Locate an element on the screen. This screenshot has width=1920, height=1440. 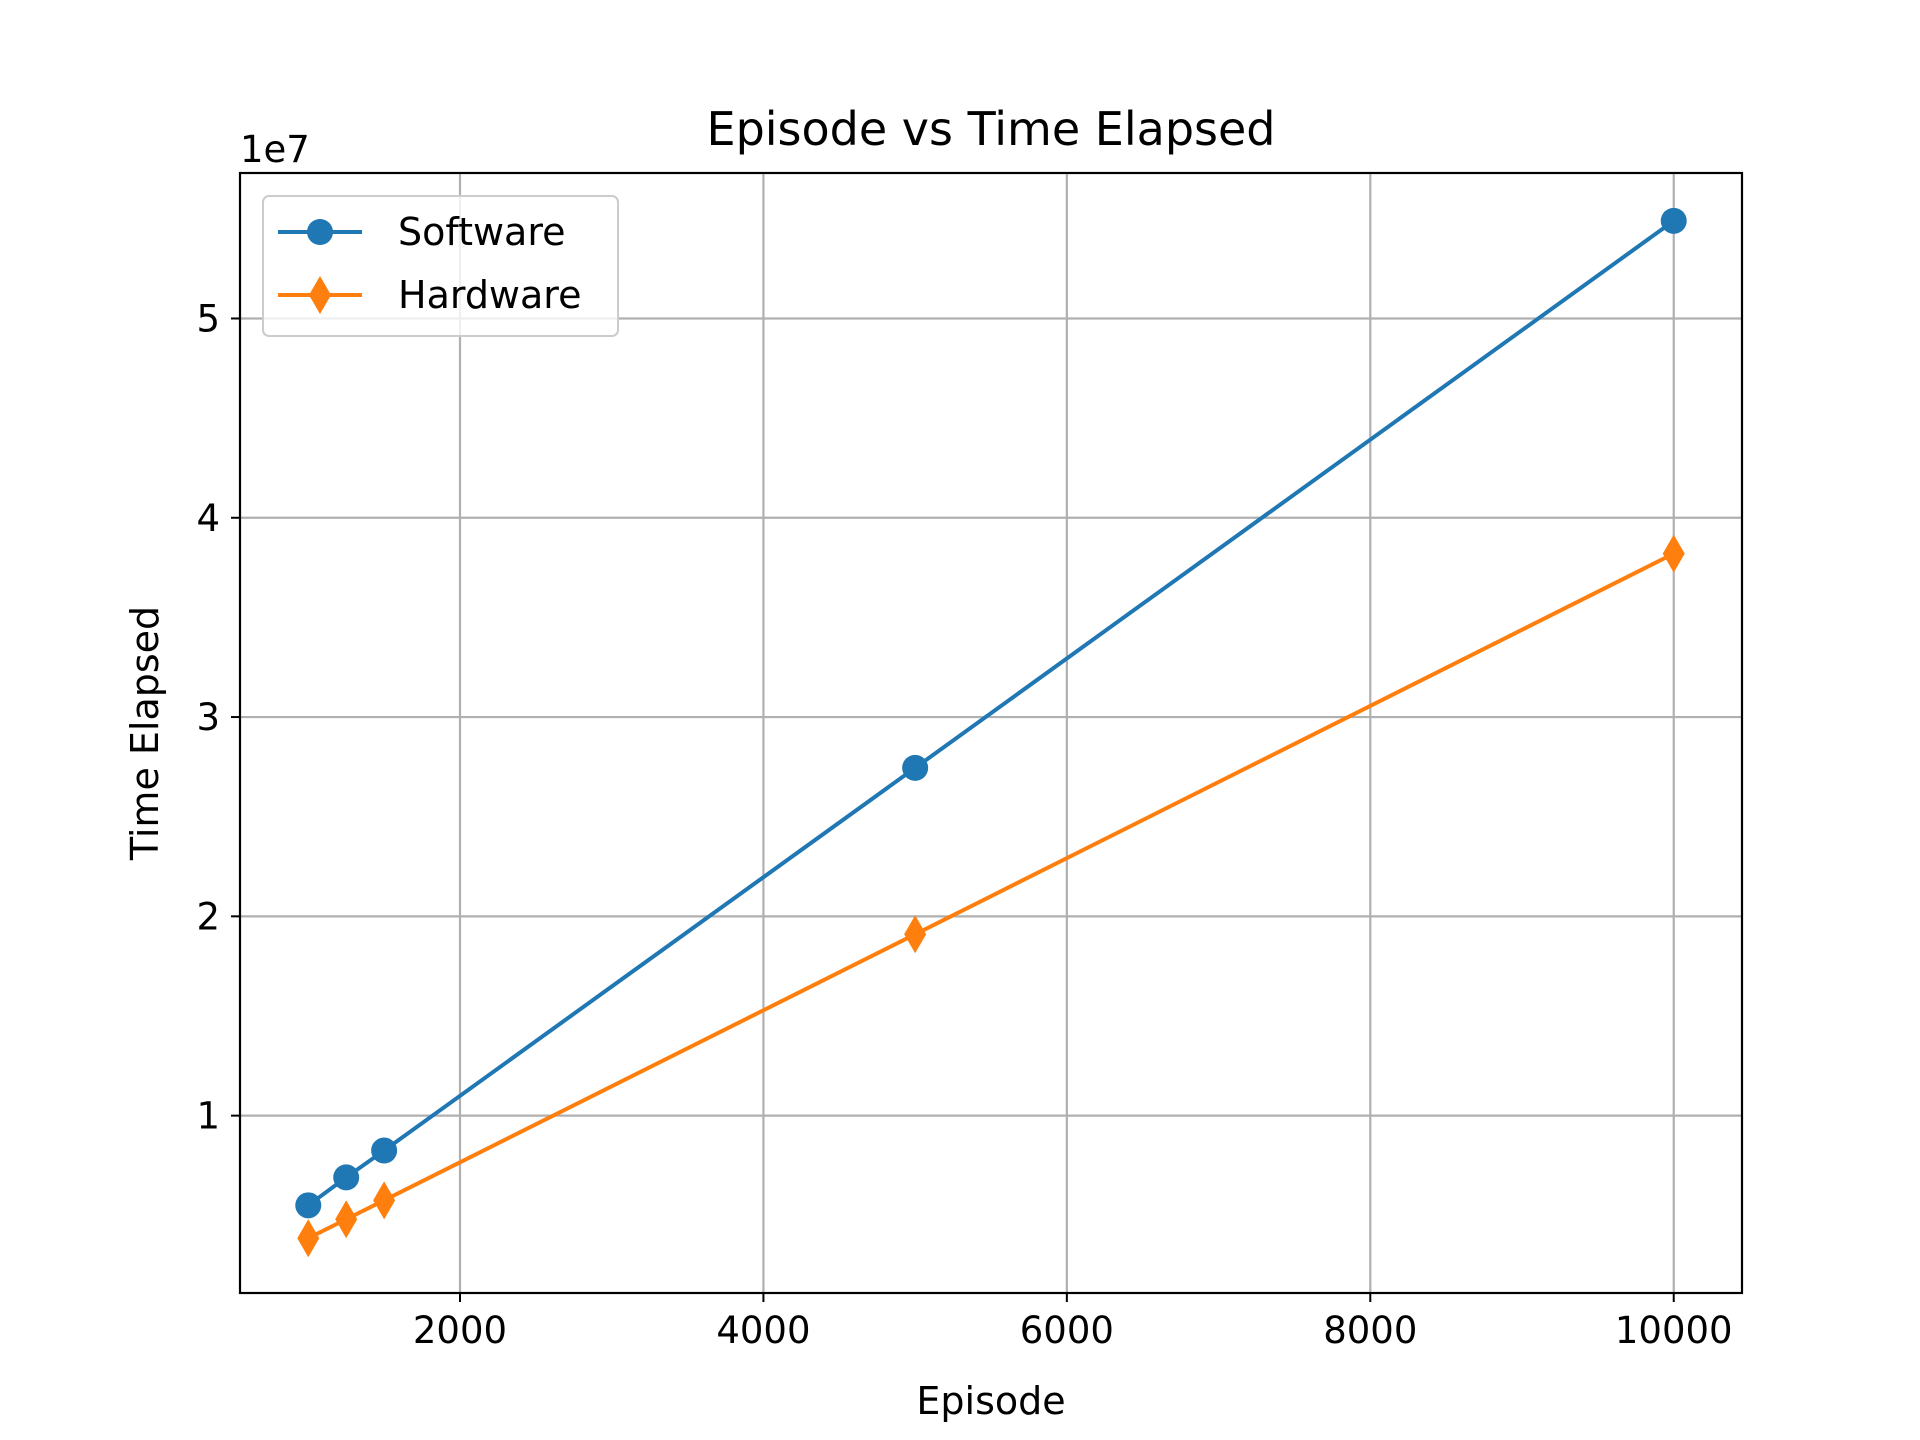
legend-entries: Software Hardware is located at coordinates (429, 263).